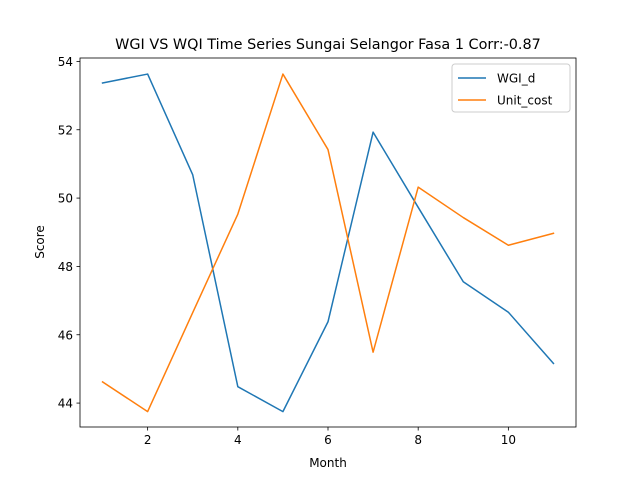 The height and width of the screenshot is (480, 640). I want to click on y-tick-label: 48, so click(65, 267).